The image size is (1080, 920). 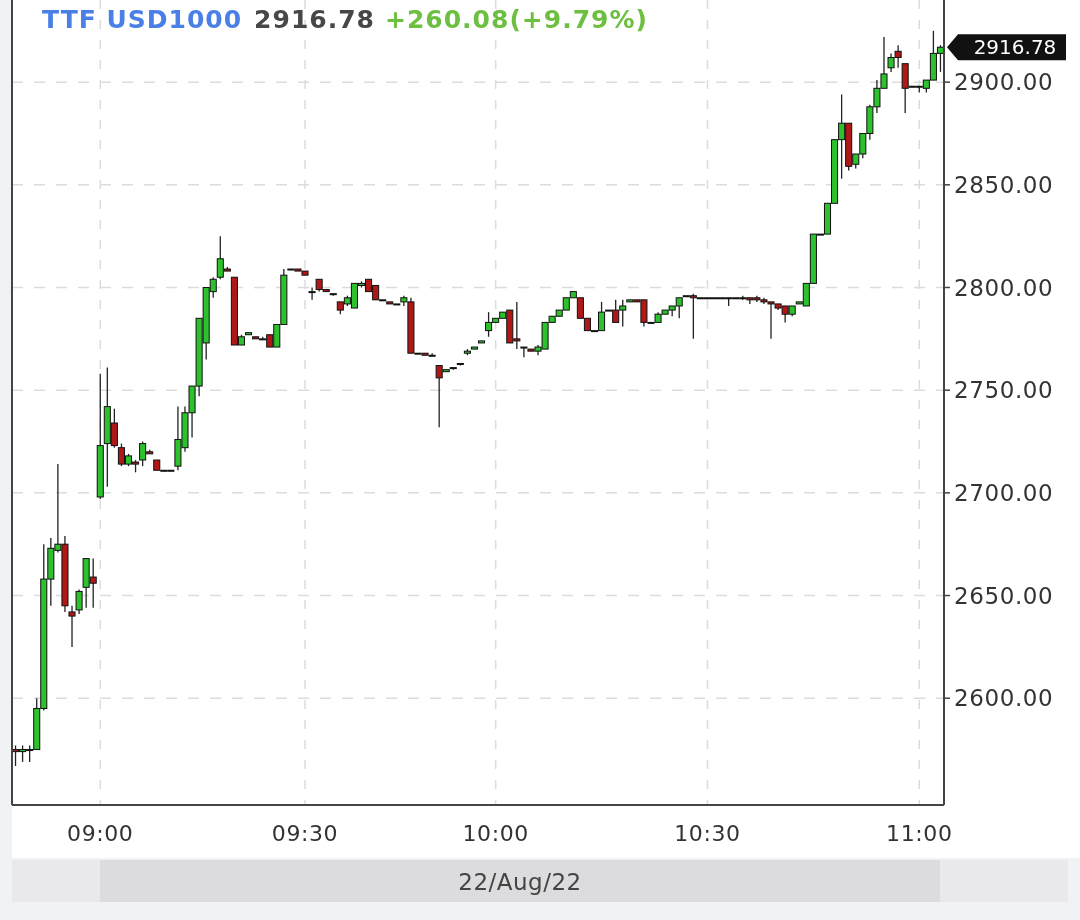 I want to click on y-tick-label: 2600.00, so click(x=1004, y=698).